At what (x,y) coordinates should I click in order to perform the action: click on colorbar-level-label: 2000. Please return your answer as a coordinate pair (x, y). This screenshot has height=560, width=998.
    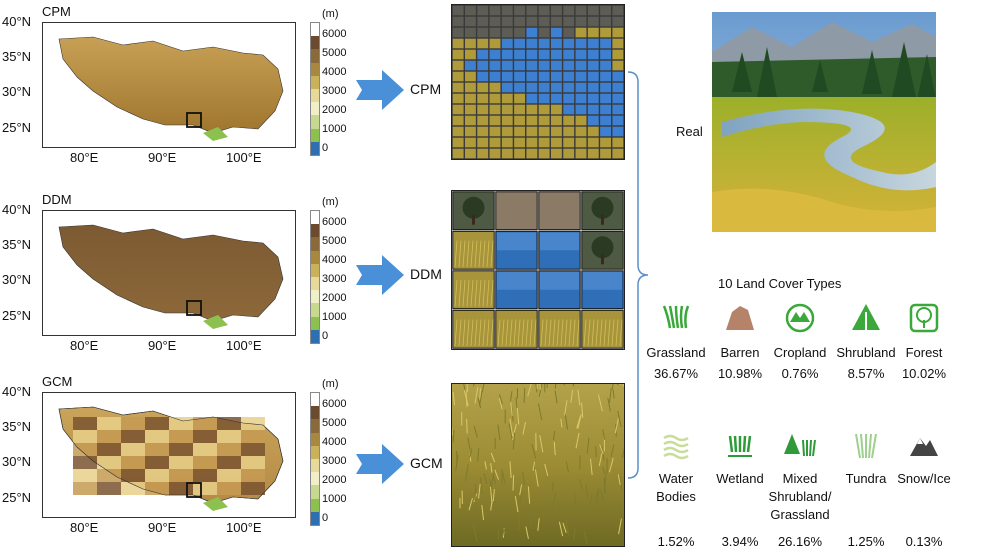
    Looking at the image, I should click on (334, 298).